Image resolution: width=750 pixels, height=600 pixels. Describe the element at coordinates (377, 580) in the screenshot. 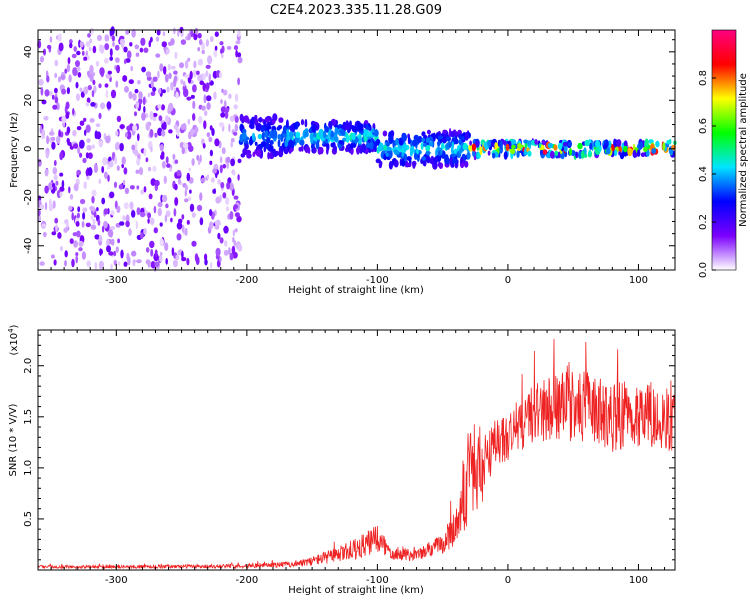

I see `snr-x-tick-label: -100` at that location.